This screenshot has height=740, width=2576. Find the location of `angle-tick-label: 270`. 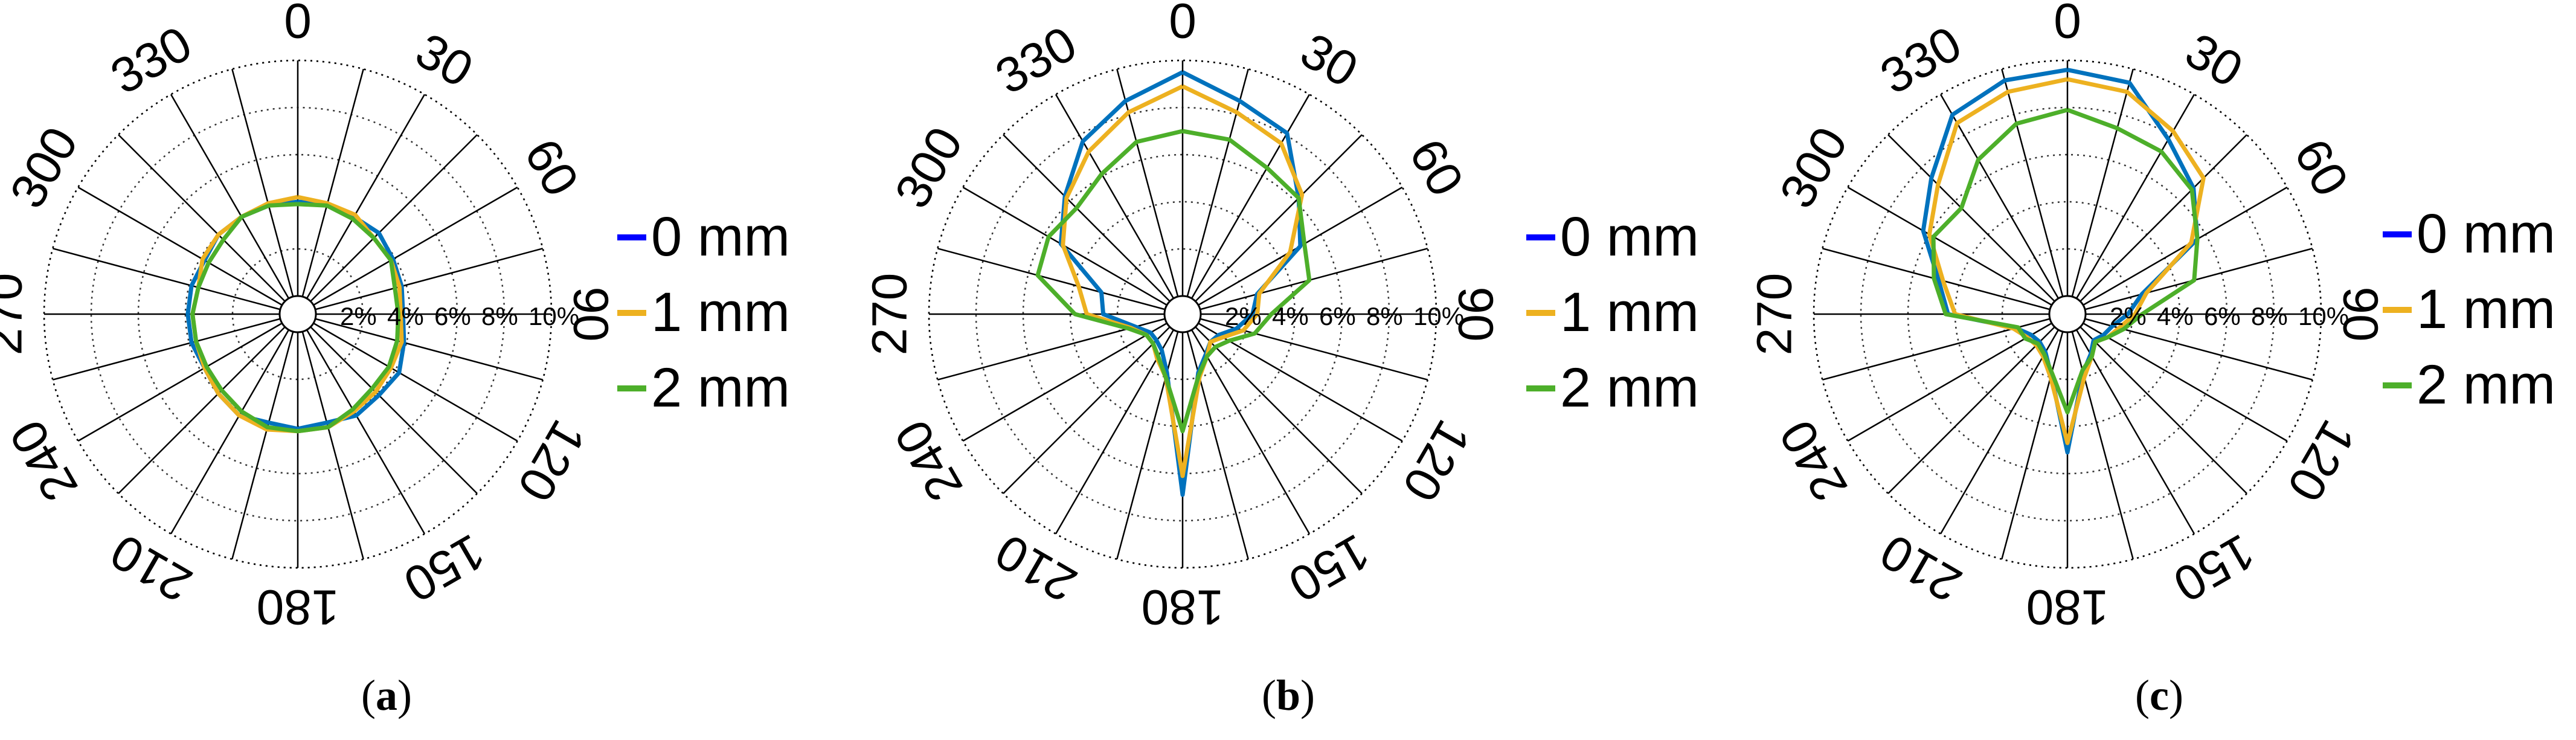

angle-tick-label: 270 is located at coordinates (1774, 314).